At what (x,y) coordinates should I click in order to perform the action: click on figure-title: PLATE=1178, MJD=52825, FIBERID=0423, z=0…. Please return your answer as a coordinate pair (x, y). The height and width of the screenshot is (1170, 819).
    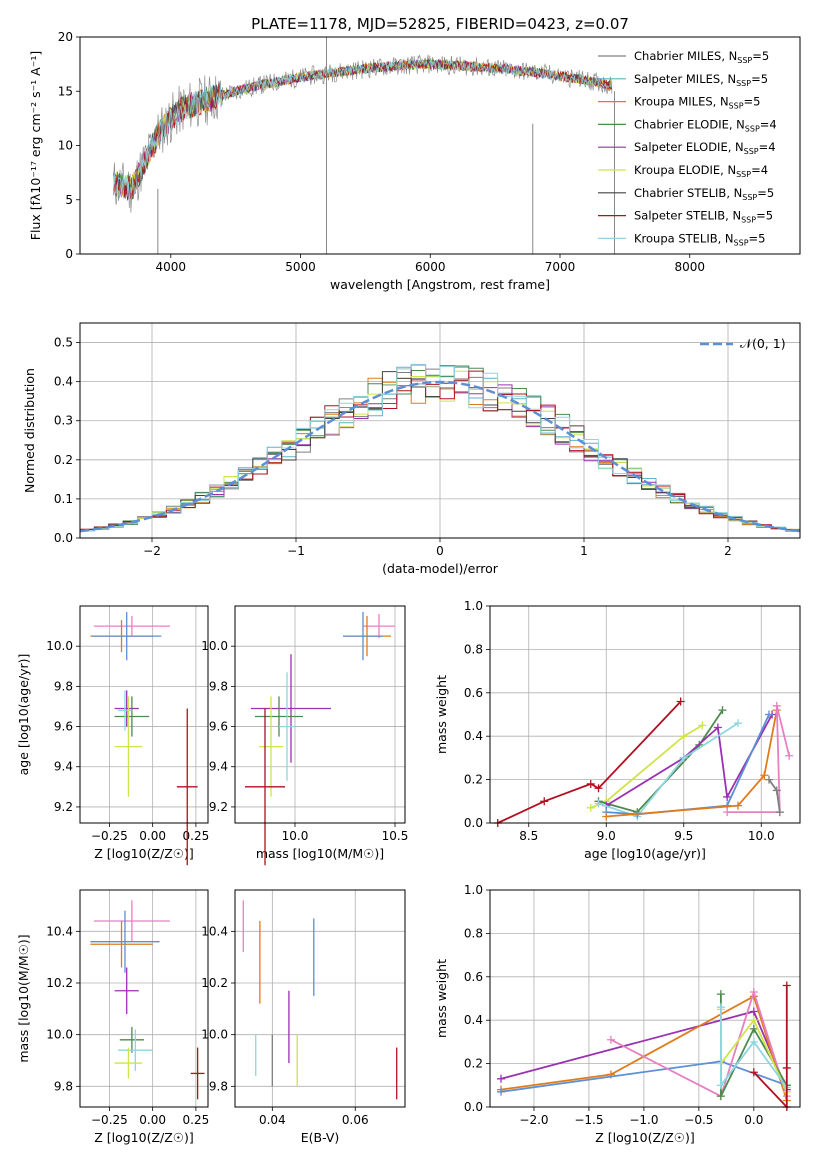
    Looking at the image, I should click on (440, 24).